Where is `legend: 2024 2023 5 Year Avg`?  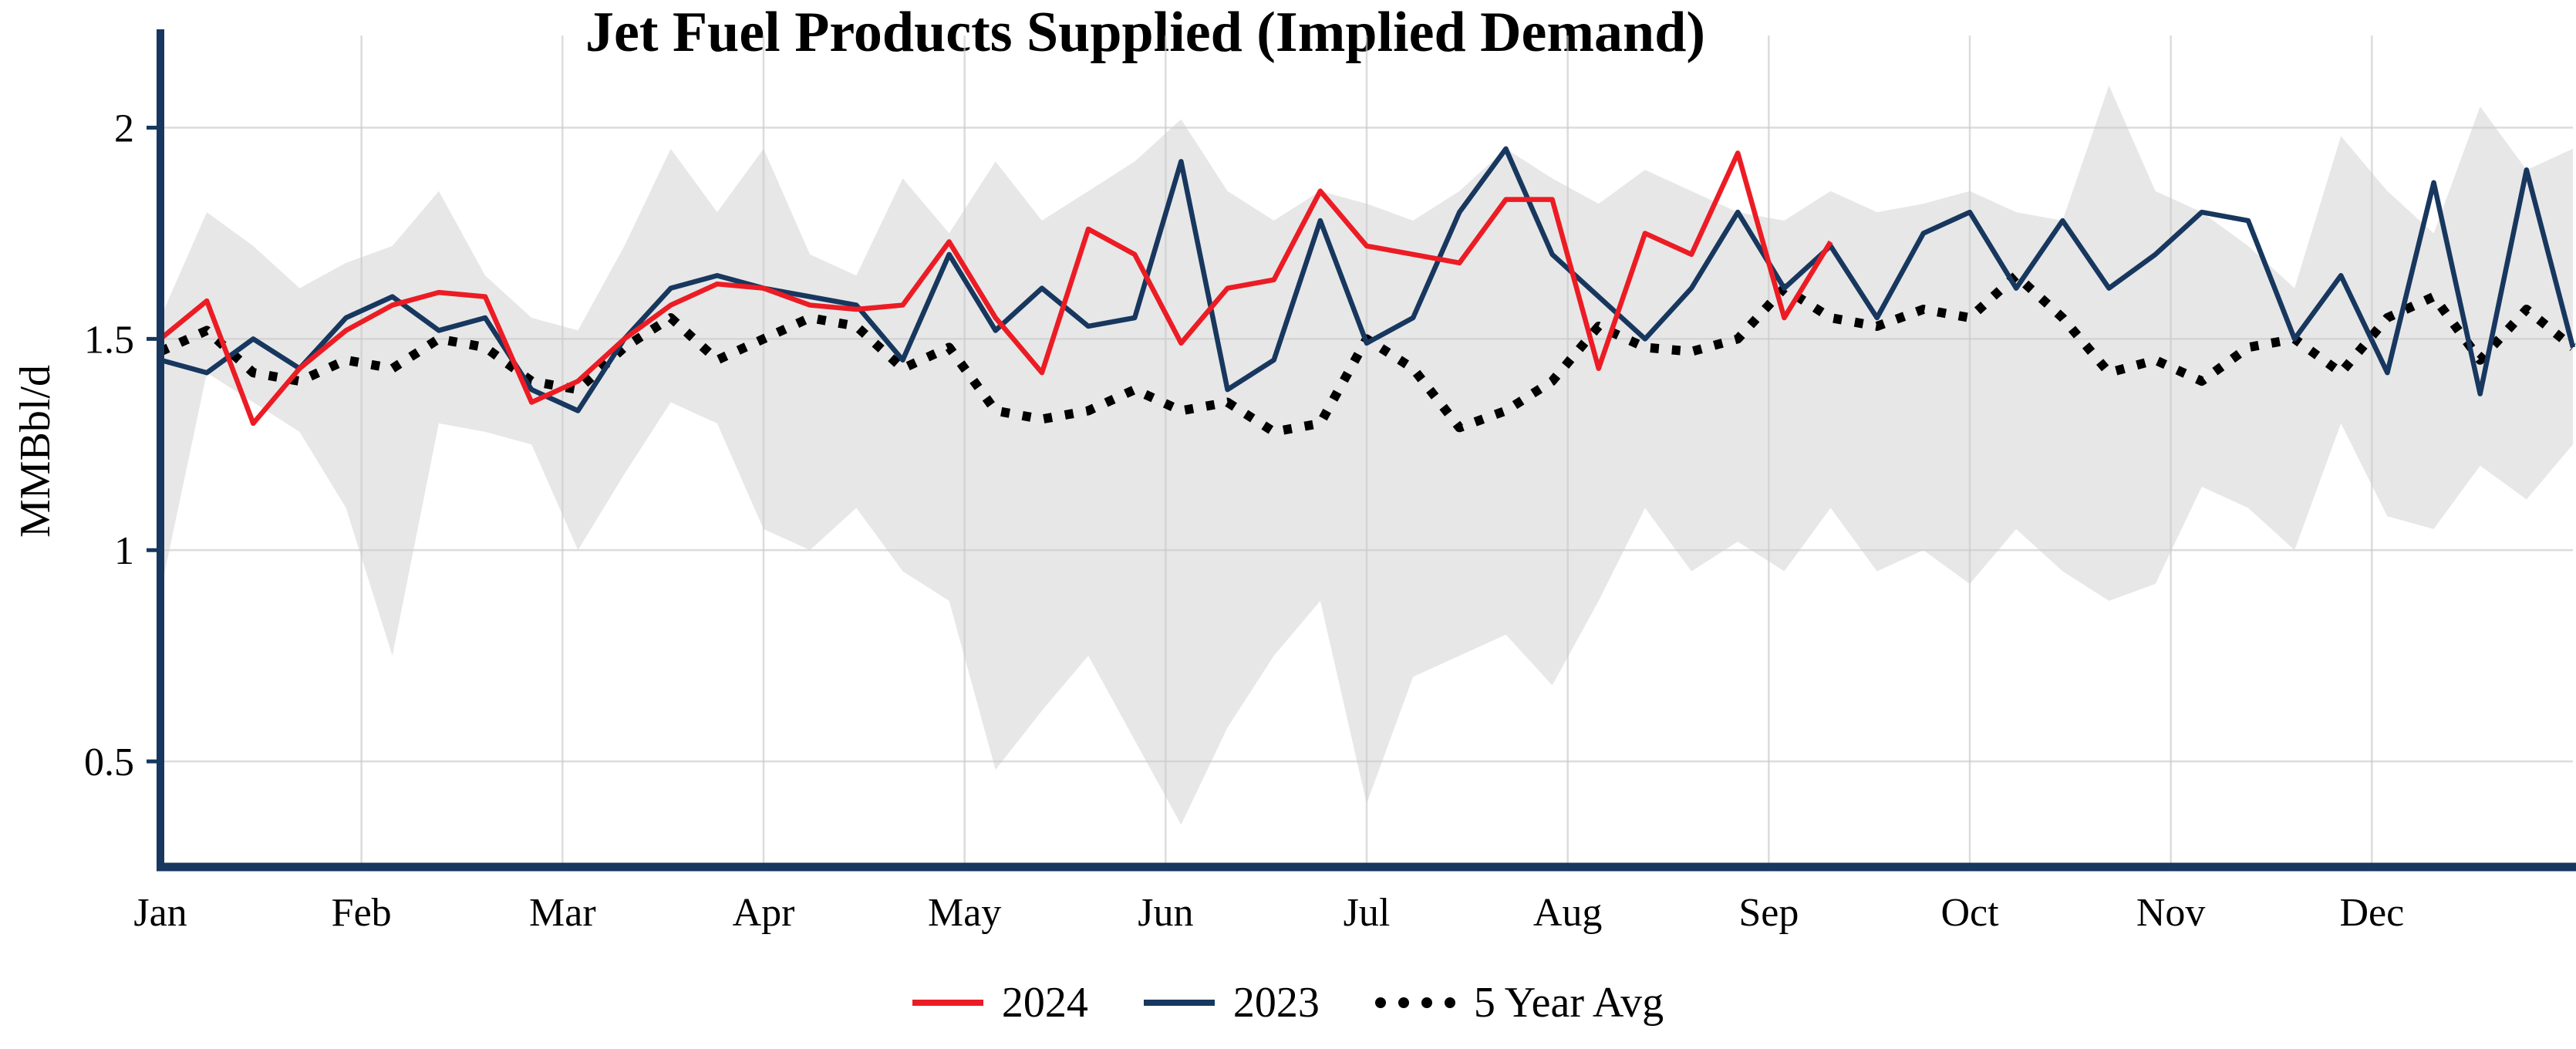 legend: 2024 2023 5 Year Avg is located at coordinates (1288, 1003).